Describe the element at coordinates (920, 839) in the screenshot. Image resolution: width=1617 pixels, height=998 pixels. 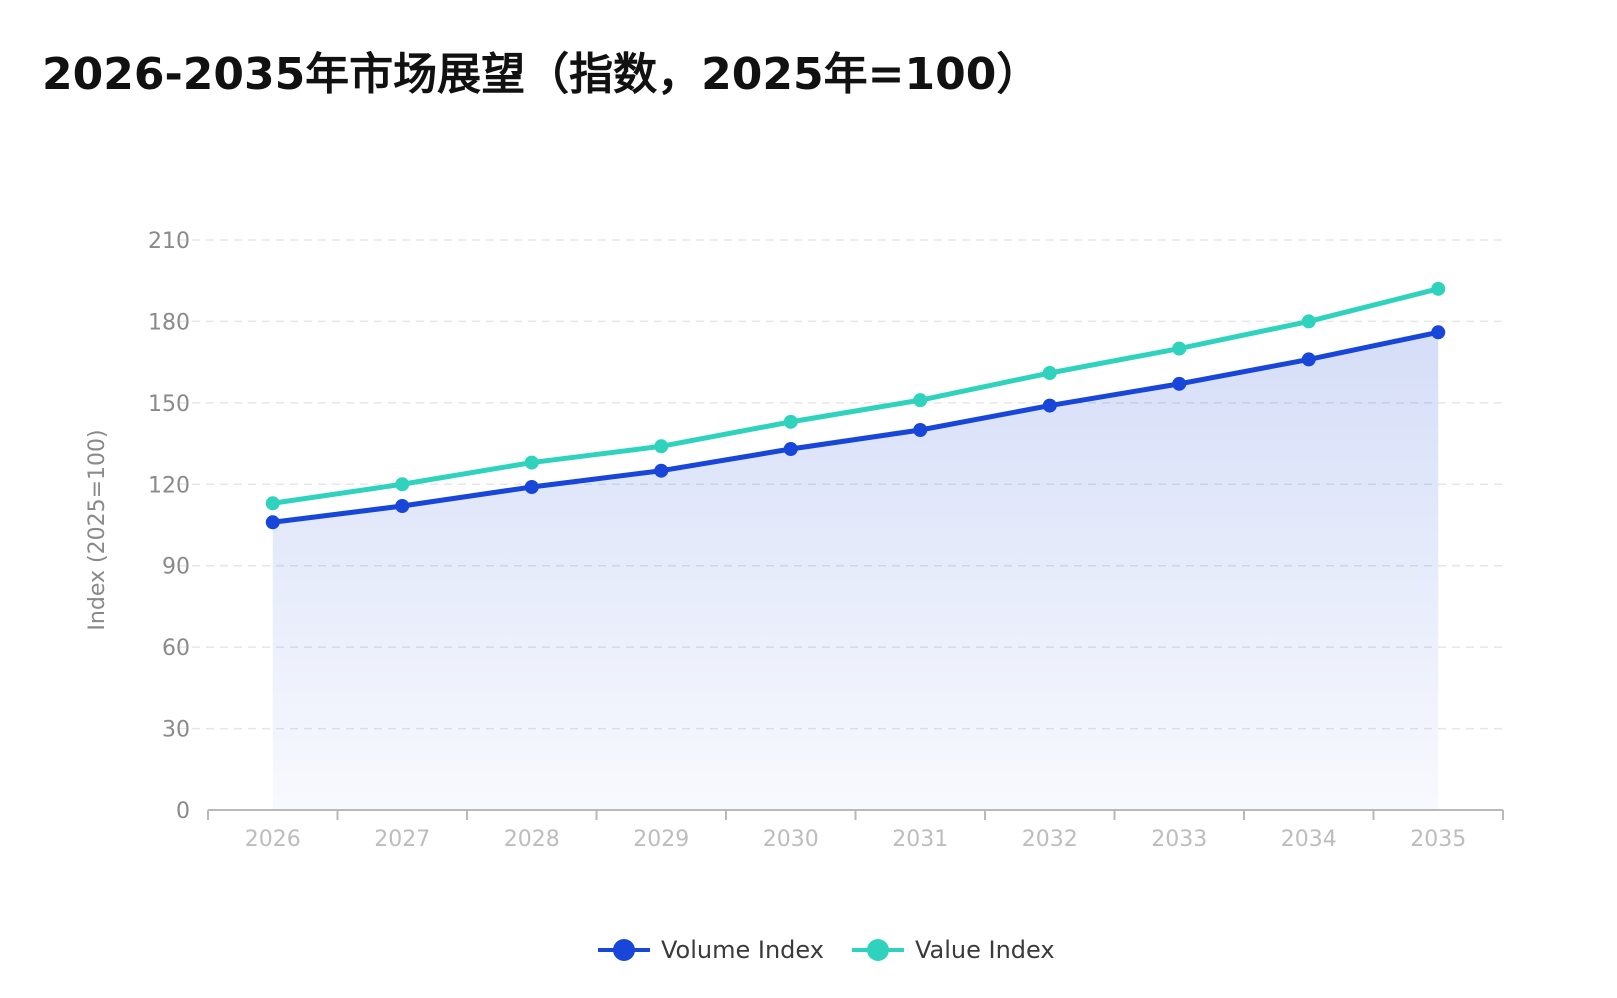
I see `x-tick-label: 2031` at that location.